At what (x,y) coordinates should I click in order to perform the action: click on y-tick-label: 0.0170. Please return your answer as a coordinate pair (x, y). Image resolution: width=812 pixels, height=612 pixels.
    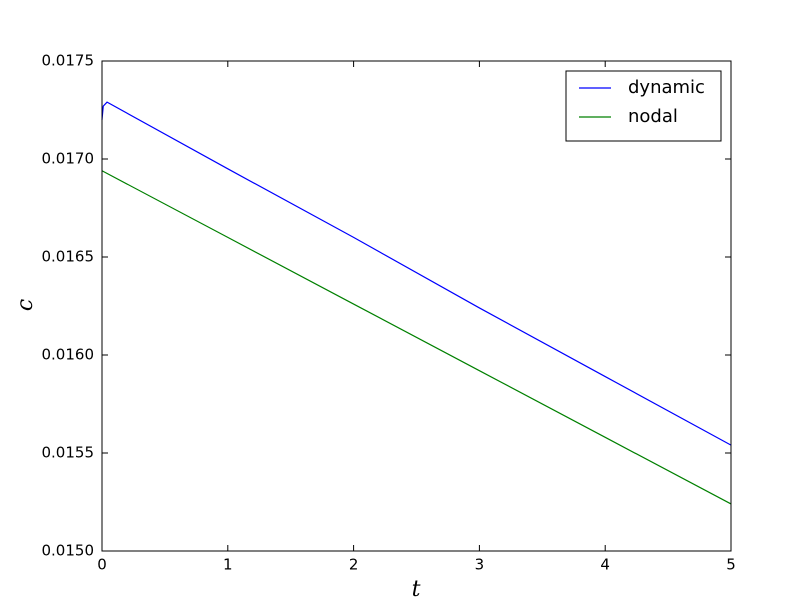
    Looking at the image, I should click on (68, 159).